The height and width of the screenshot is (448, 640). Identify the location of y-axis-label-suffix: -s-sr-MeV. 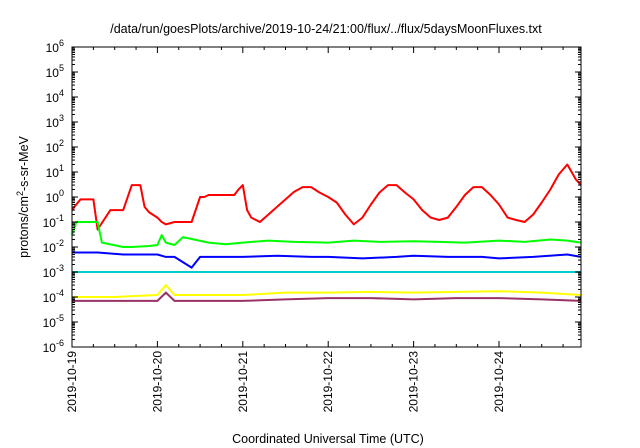
(24, 163).